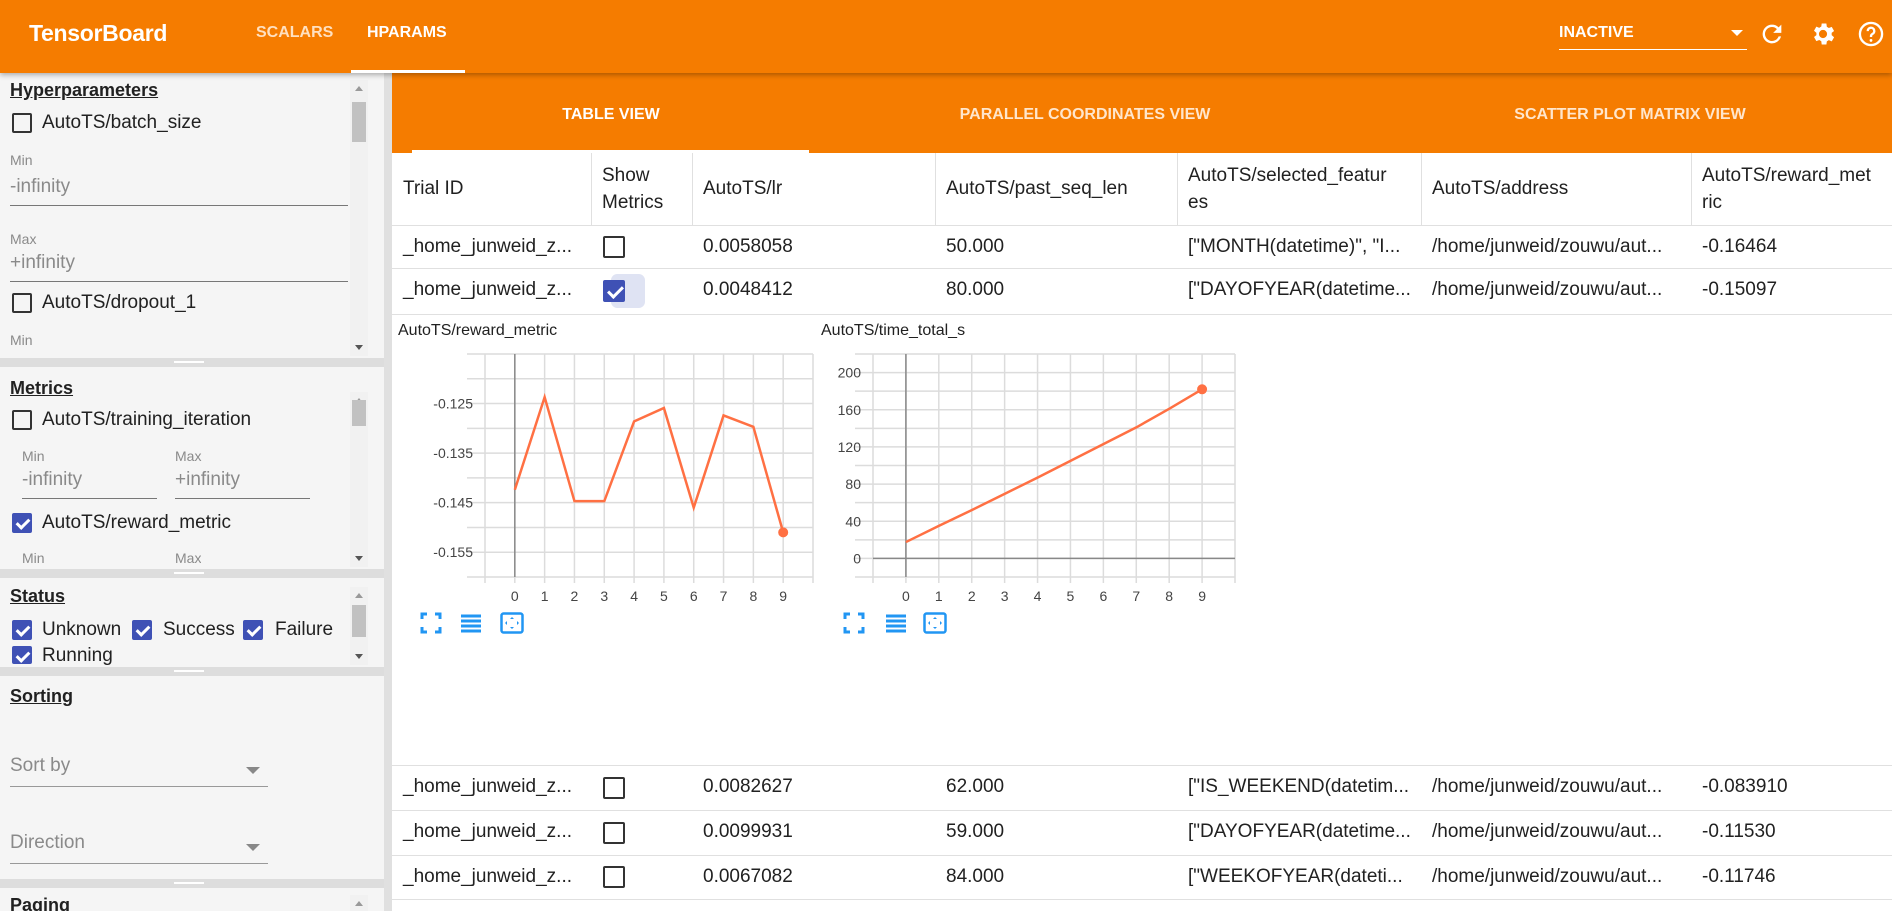  What do you see at coordinates (253, 630) in the screenshot?
I see `checkbox-status-failure` at bounding box center [253, 630].